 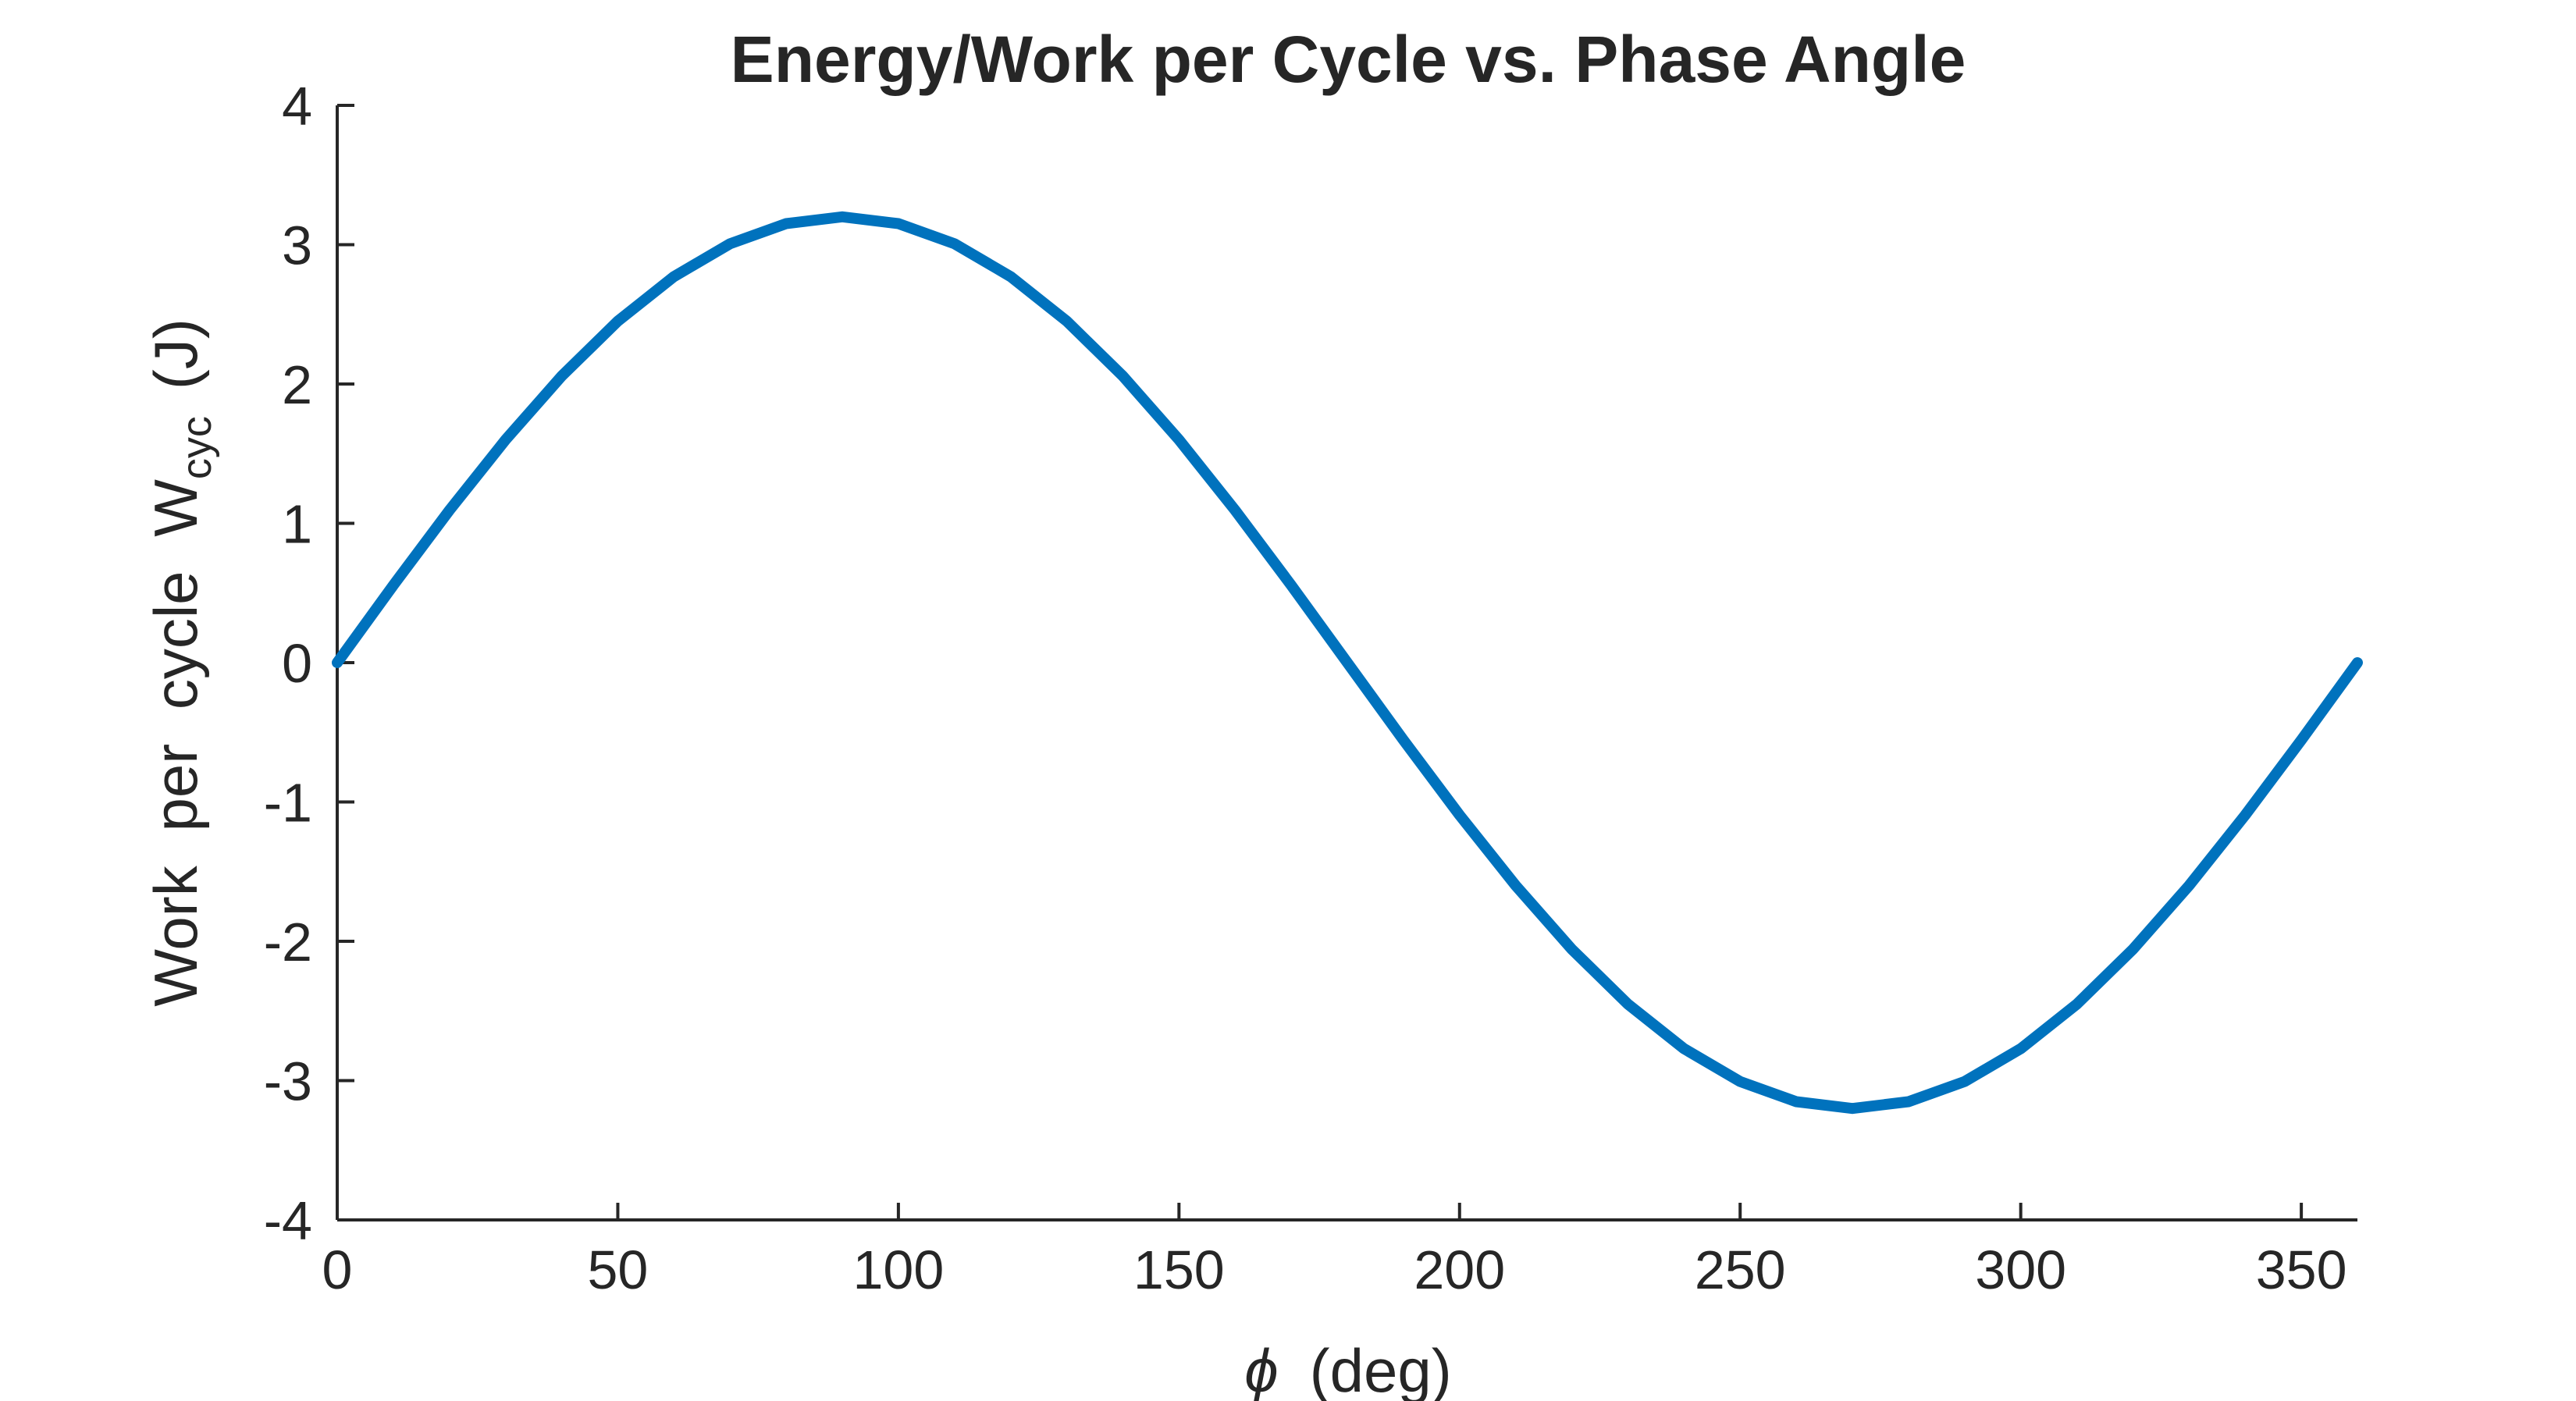 What do you see at coordinates (898, 1269) in the screenshot?
I see `x-tick-label: 100` at bounding box center [898, 1269].